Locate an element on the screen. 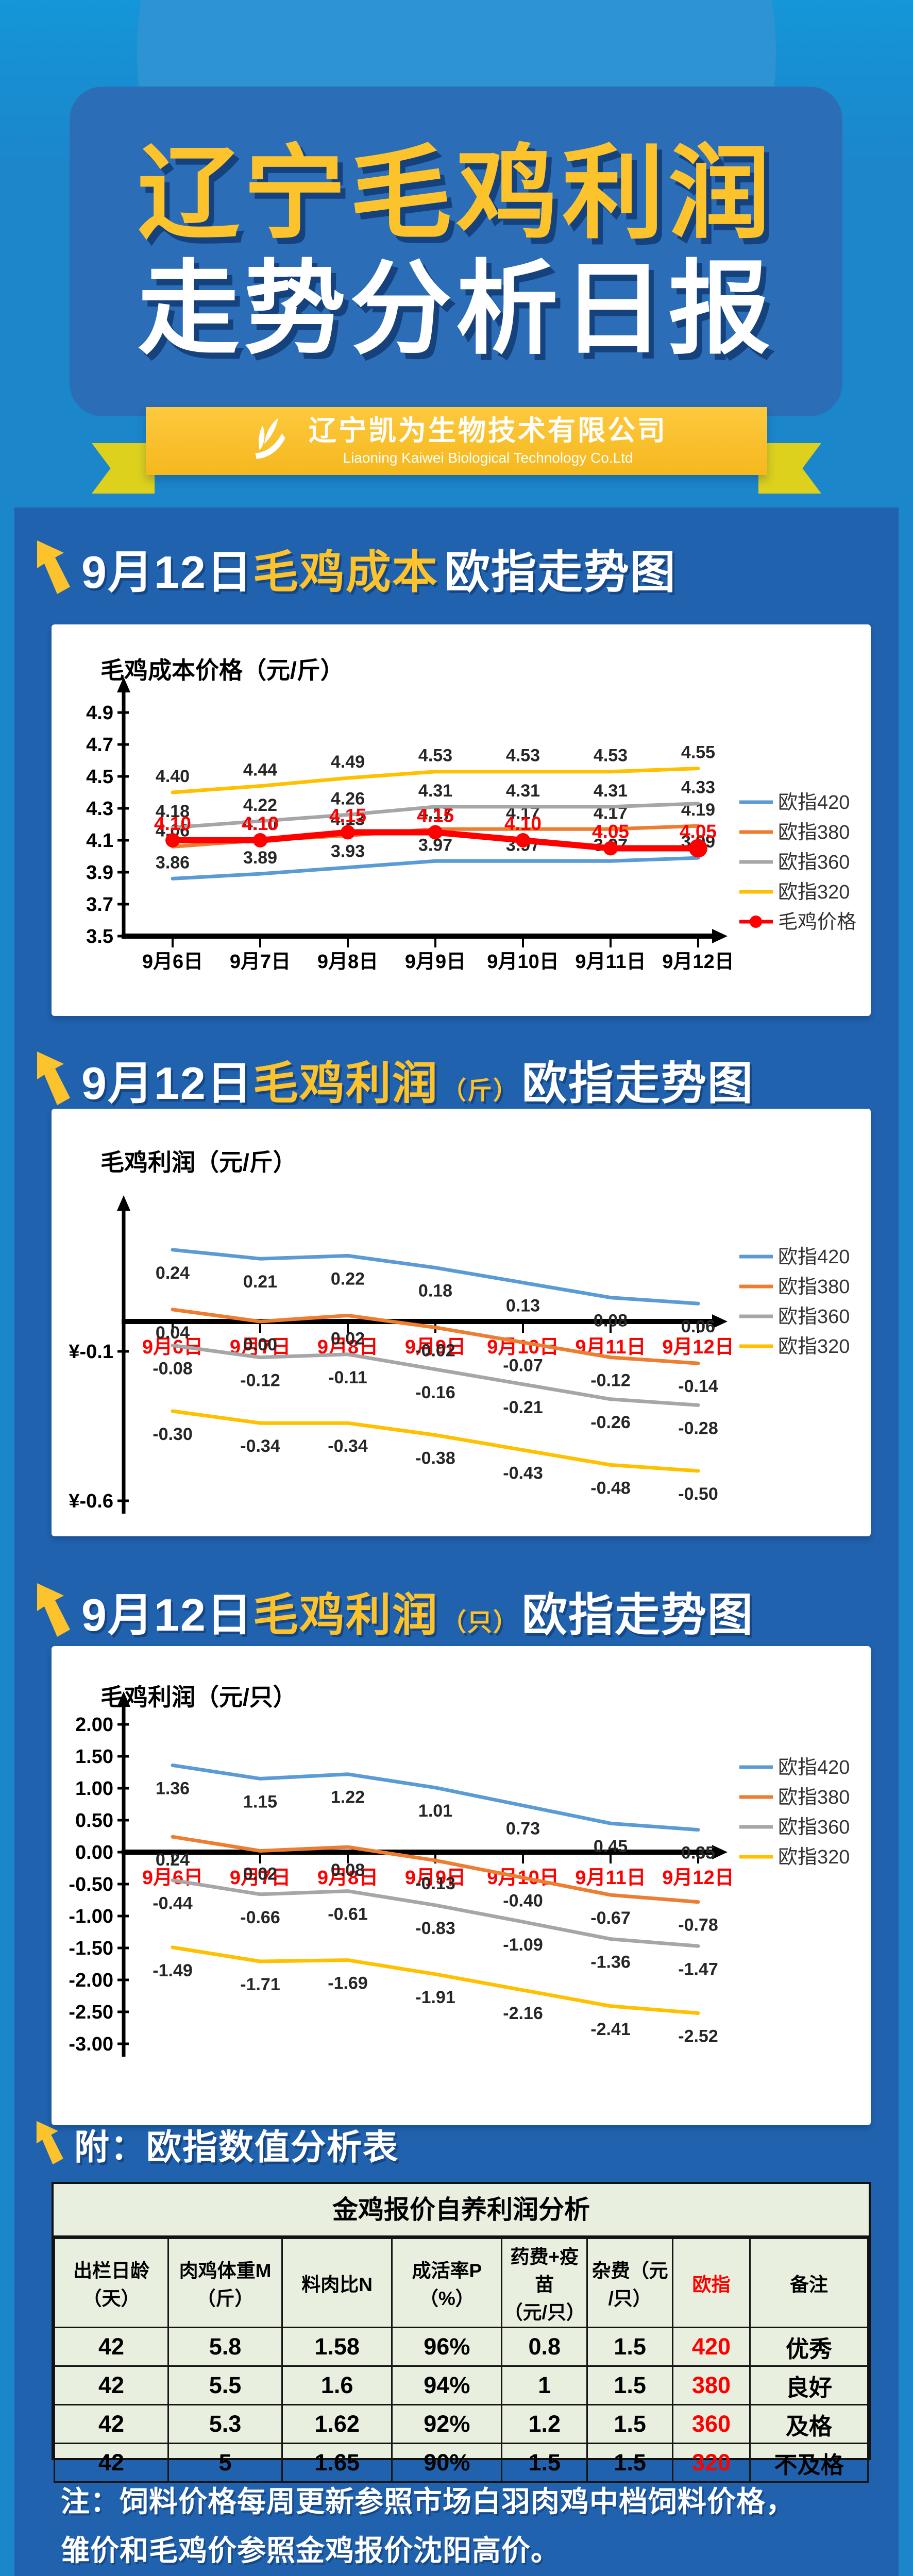 This screenshot has width=913, height=2576. table-title: 金鸡报价自养利润分析 is located at coordinates (462, 2211).